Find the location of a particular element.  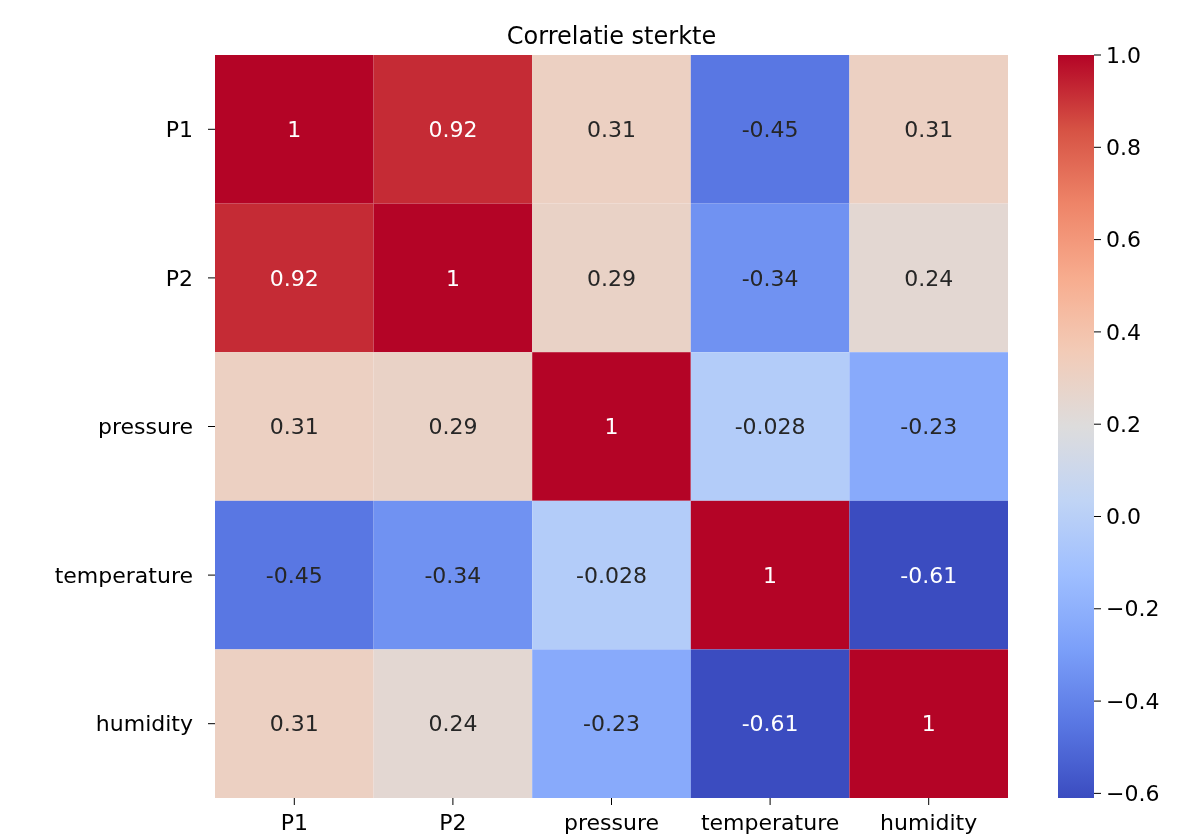

y-tick-label: temperature is located at coordinates (123, 575).